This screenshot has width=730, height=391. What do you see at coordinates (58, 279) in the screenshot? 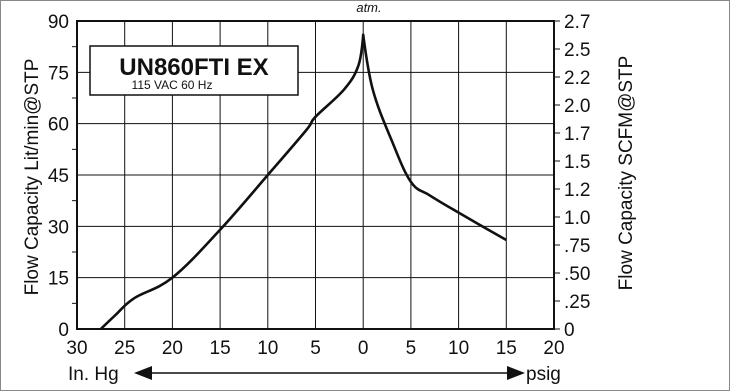
I see `y-left-tick-label: 15` at bounding box center [58, 279].